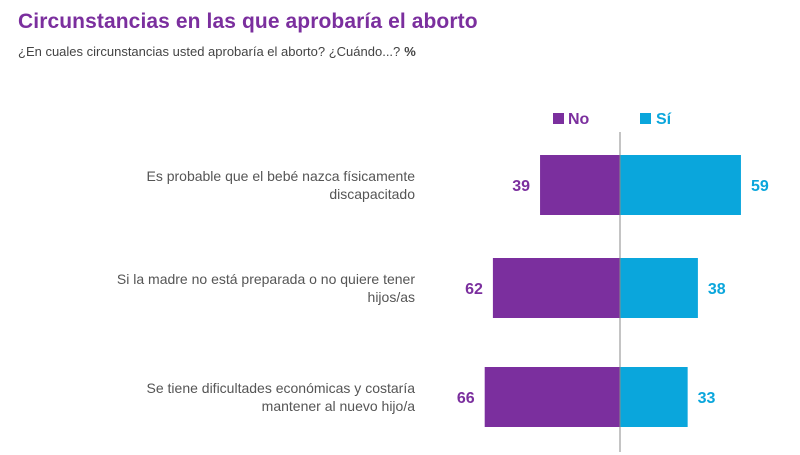 The image size is (800, 455). What do you see at coordinates (664, 119) in the screenshot?
I see `legend-label-si: Sí` at bounding box center [664, 119].